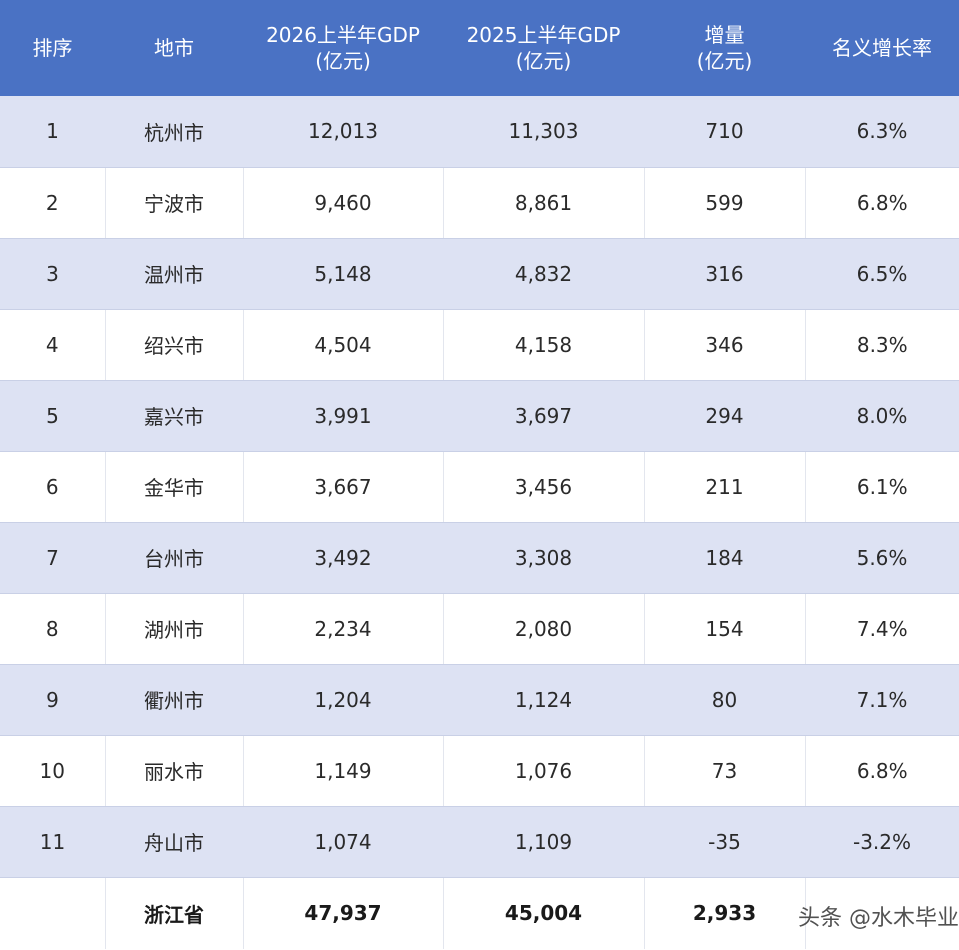 This screenshot has width=959, height=950. What do you see at coordinates (724, 487) in the screenshot?
I see `cell-increase: 211` at bounding box center [724, 487].